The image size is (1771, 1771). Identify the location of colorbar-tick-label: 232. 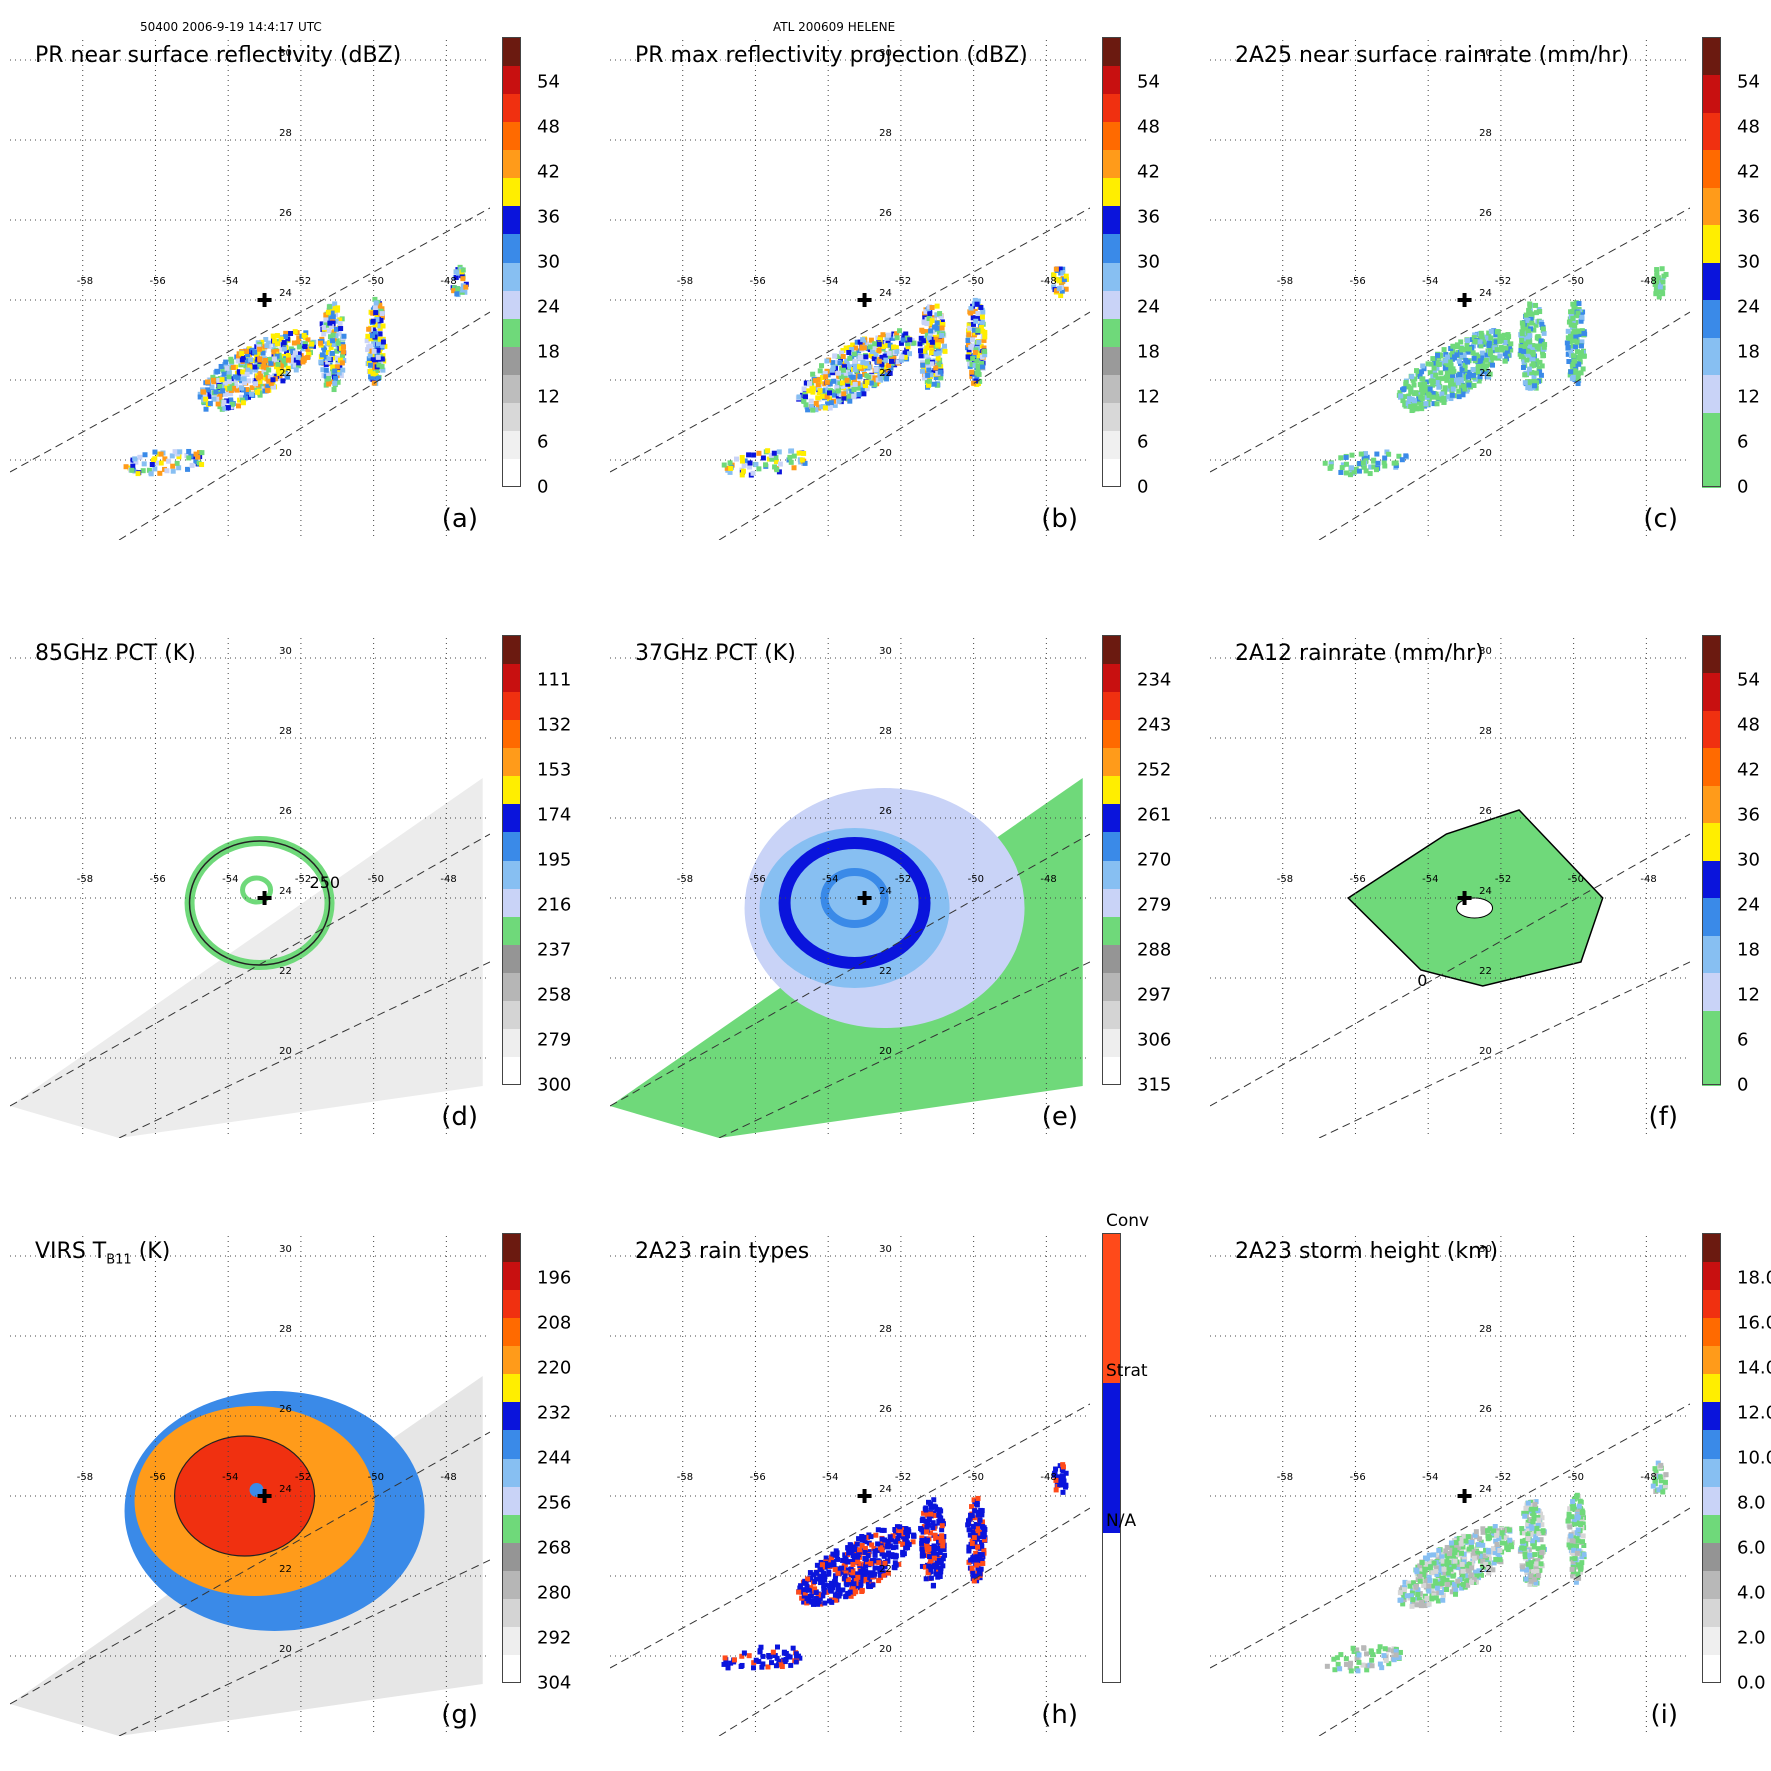
(554, 1413).